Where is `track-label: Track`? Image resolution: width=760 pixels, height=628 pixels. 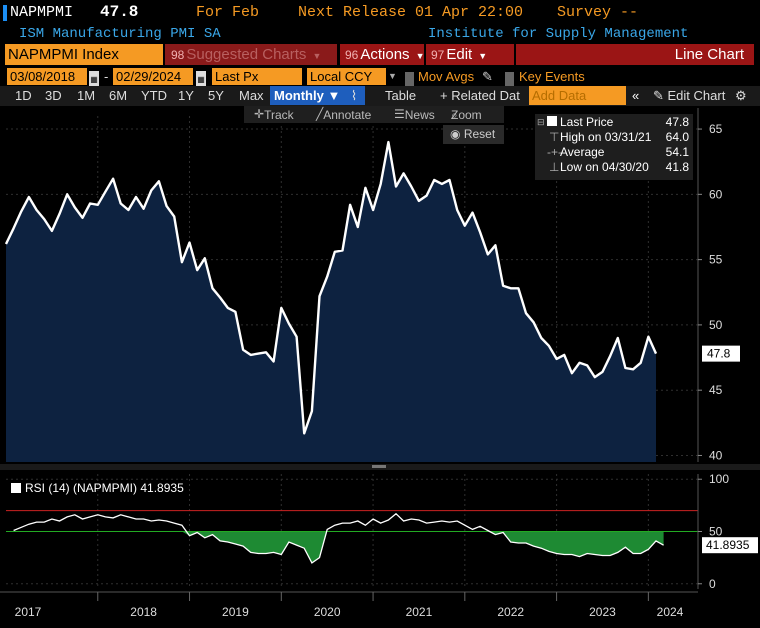 track-label: Track is located at coordinates (279, 115).